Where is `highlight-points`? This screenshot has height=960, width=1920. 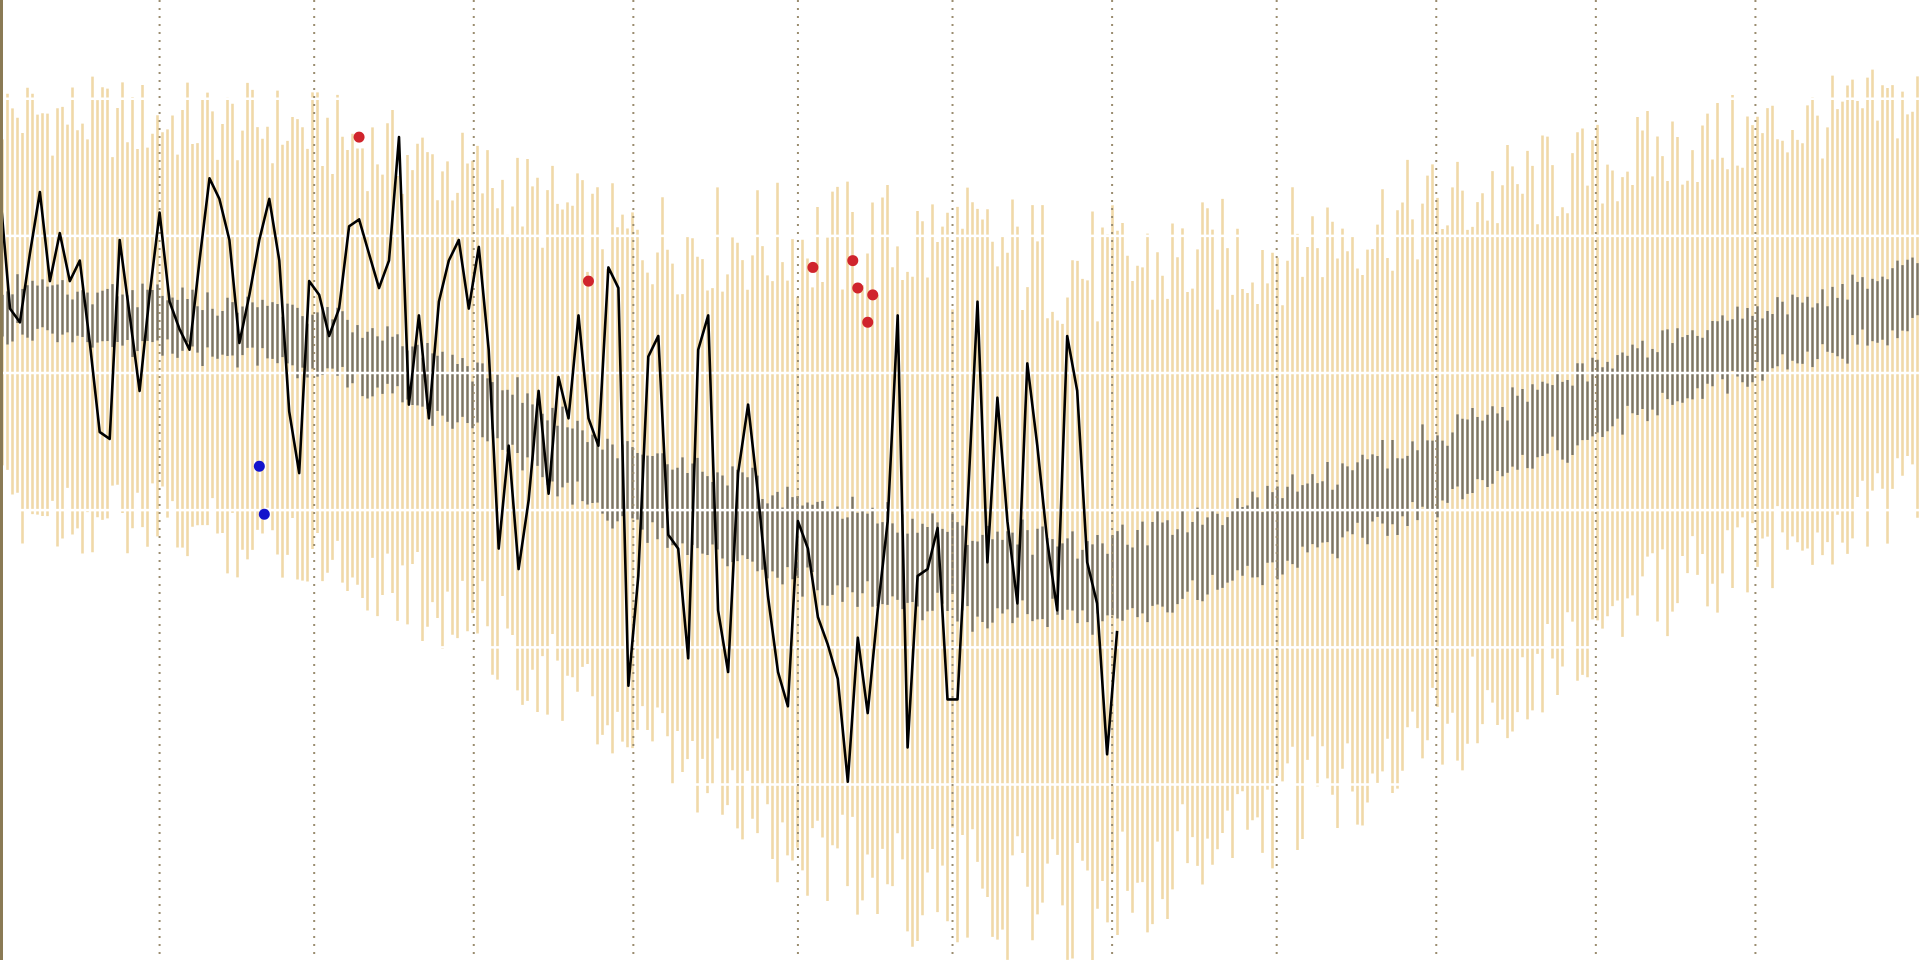
highlight-points is located at coordinates (566, 325).